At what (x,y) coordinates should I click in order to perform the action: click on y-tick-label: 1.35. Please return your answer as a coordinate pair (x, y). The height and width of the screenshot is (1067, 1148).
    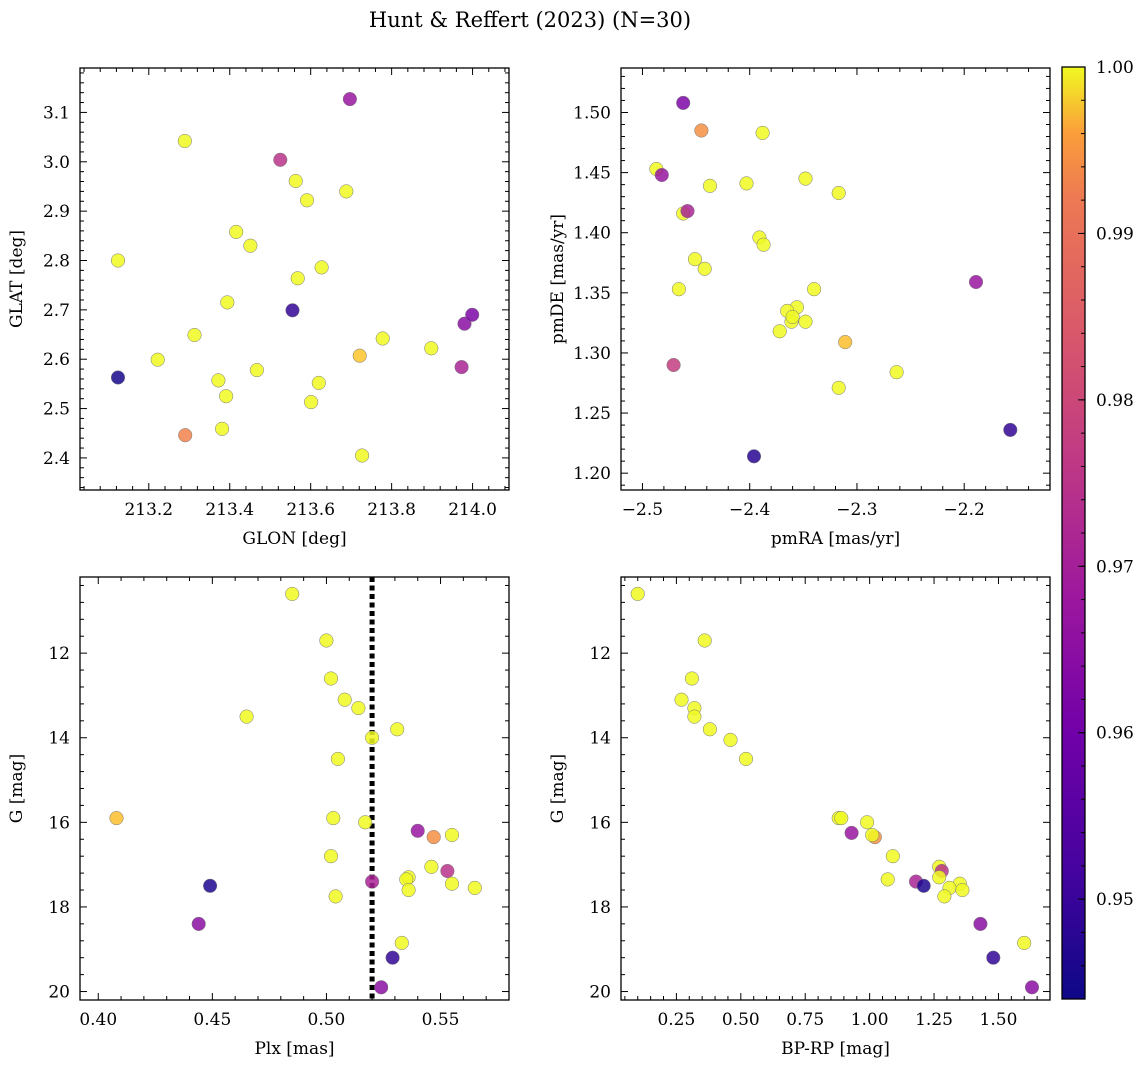
    Looking at the image, I should click on (592, 294).